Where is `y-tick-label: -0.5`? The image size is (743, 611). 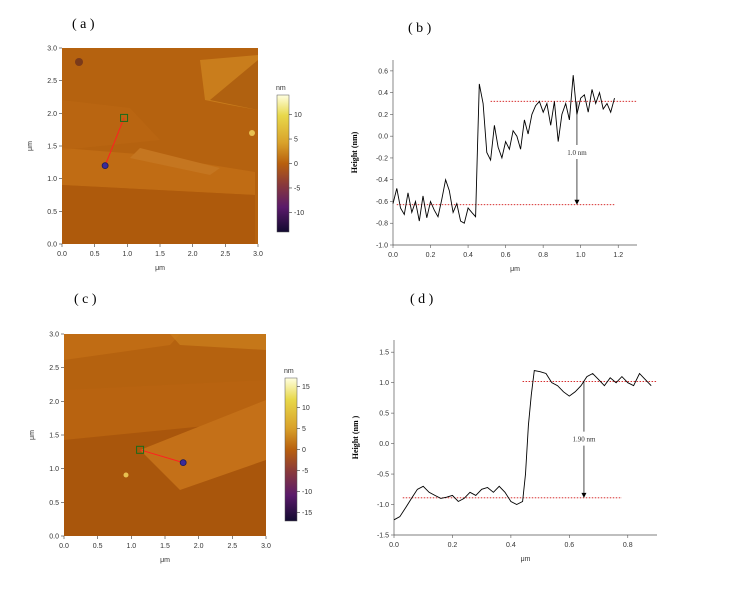 y-tick-label: -0.5 is located at coordinates (383, 475).